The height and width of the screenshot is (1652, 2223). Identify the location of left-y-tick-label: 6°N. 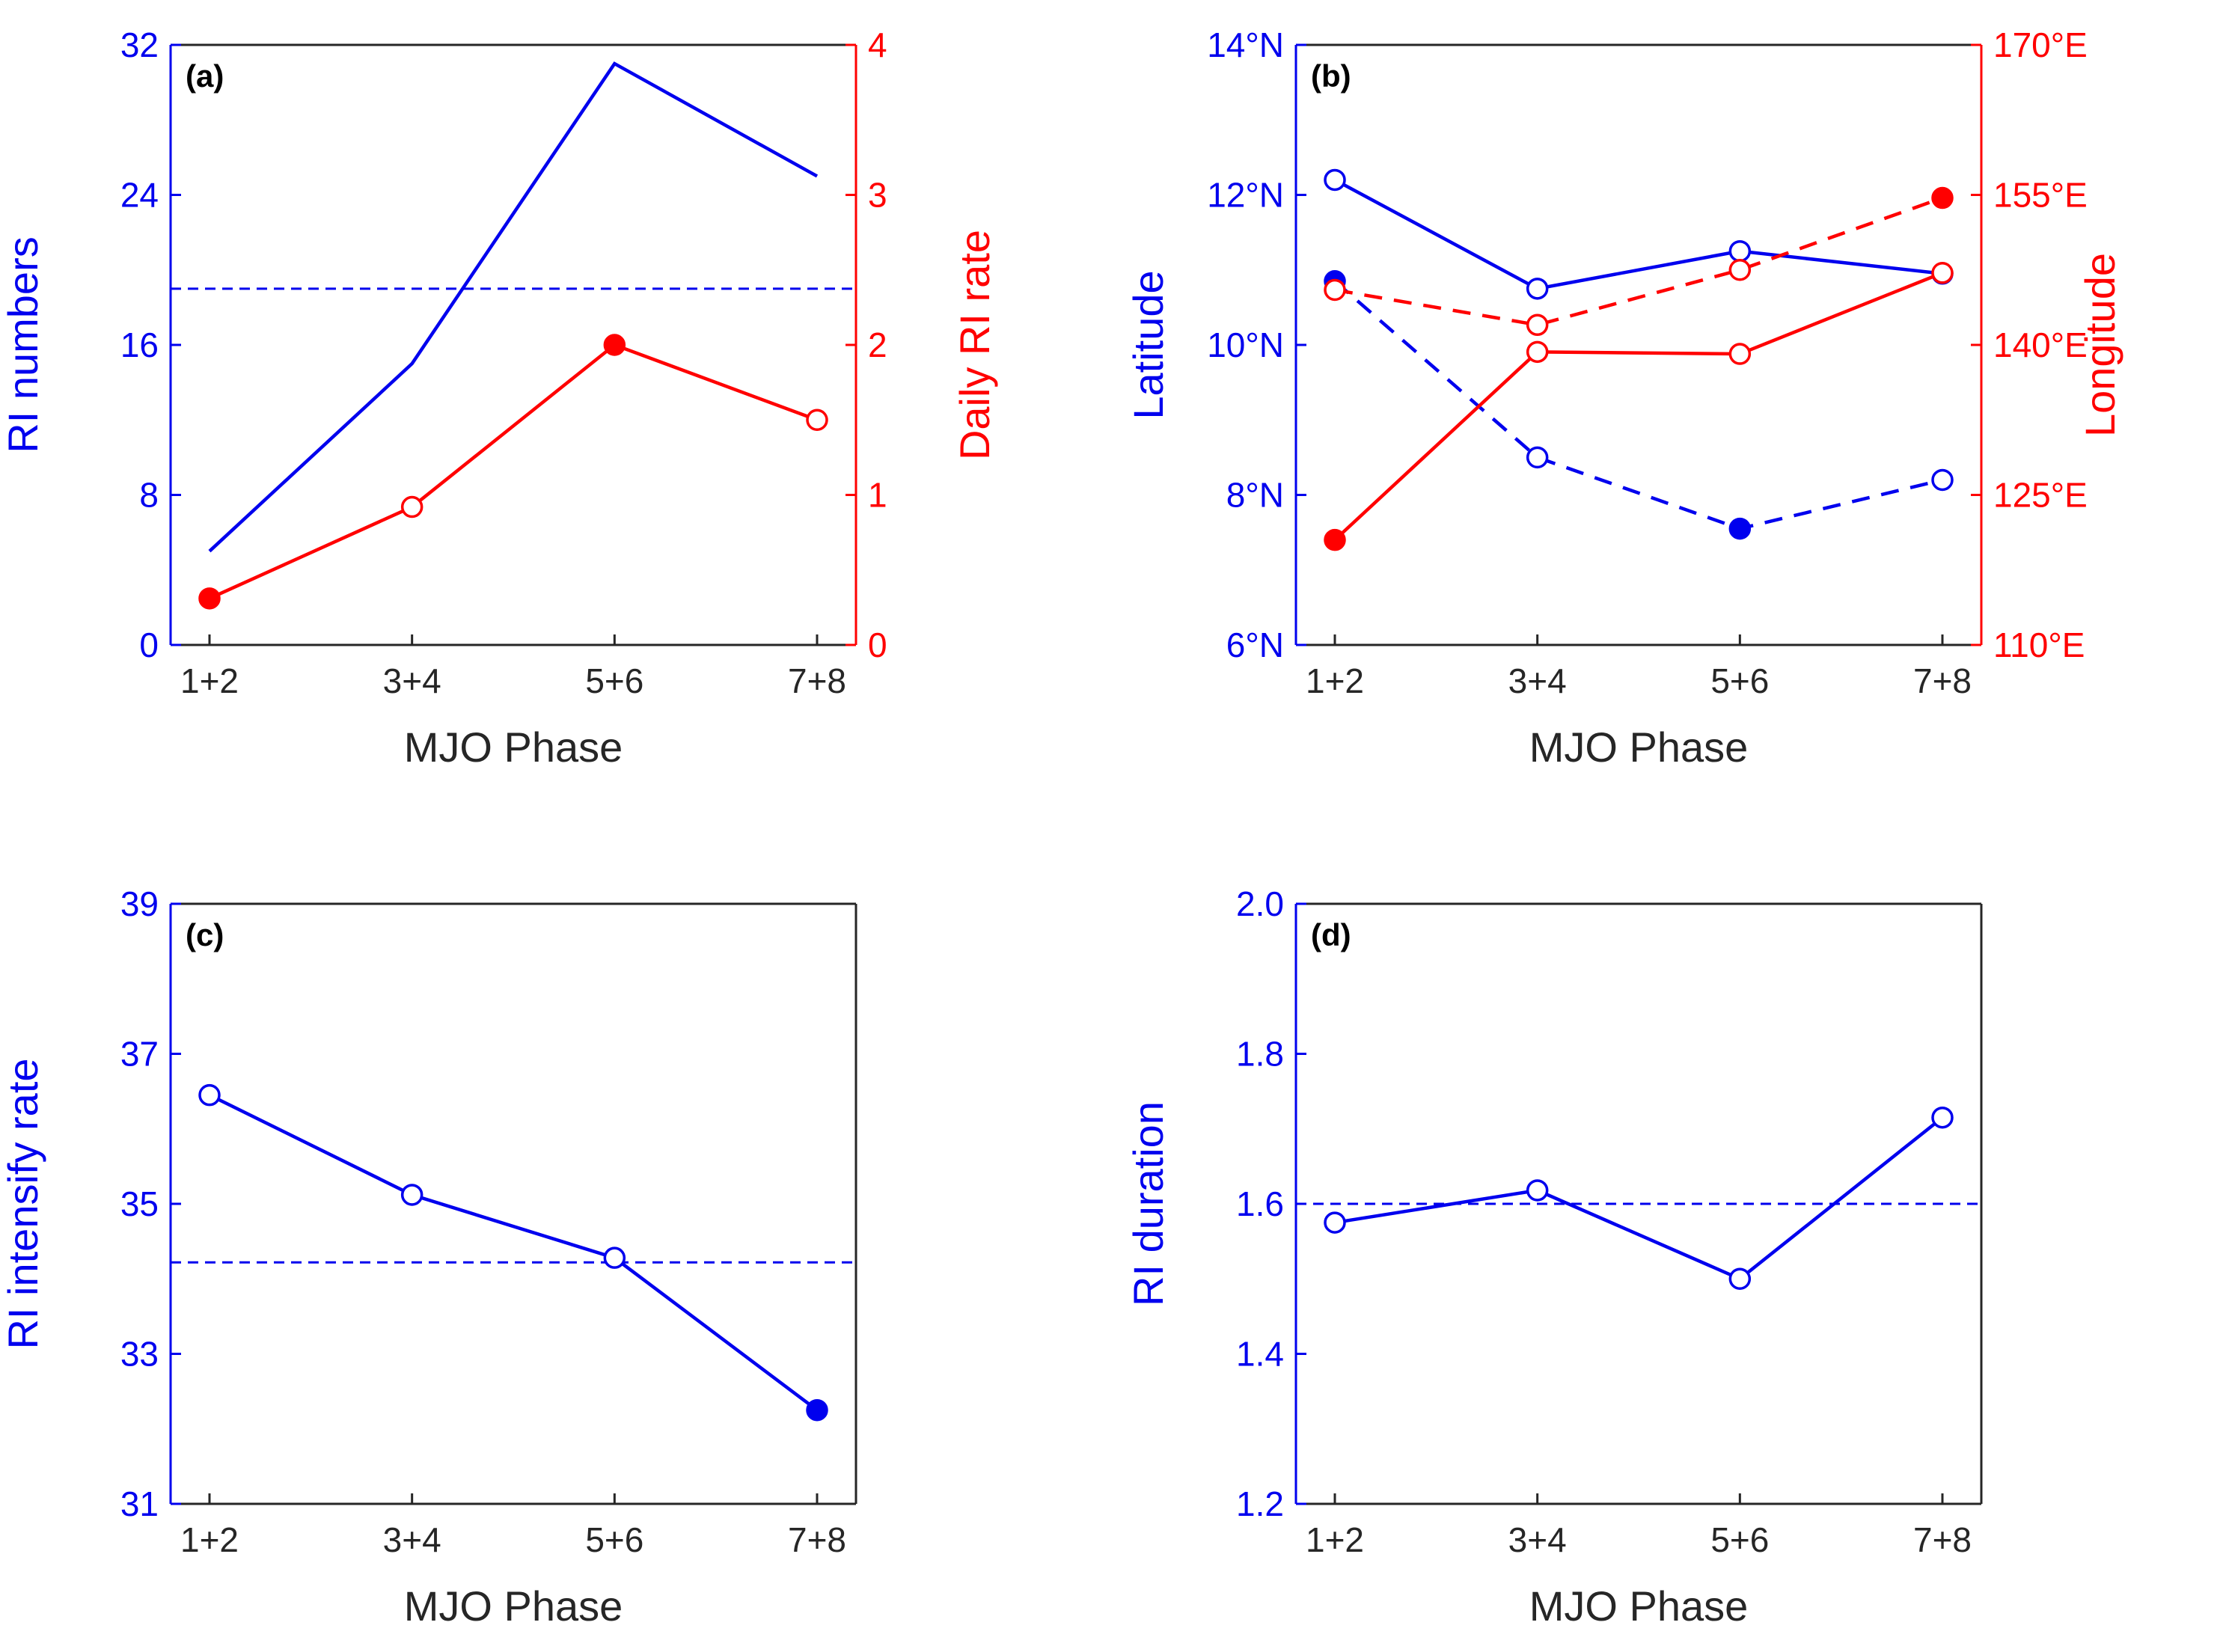
(1255, 644).